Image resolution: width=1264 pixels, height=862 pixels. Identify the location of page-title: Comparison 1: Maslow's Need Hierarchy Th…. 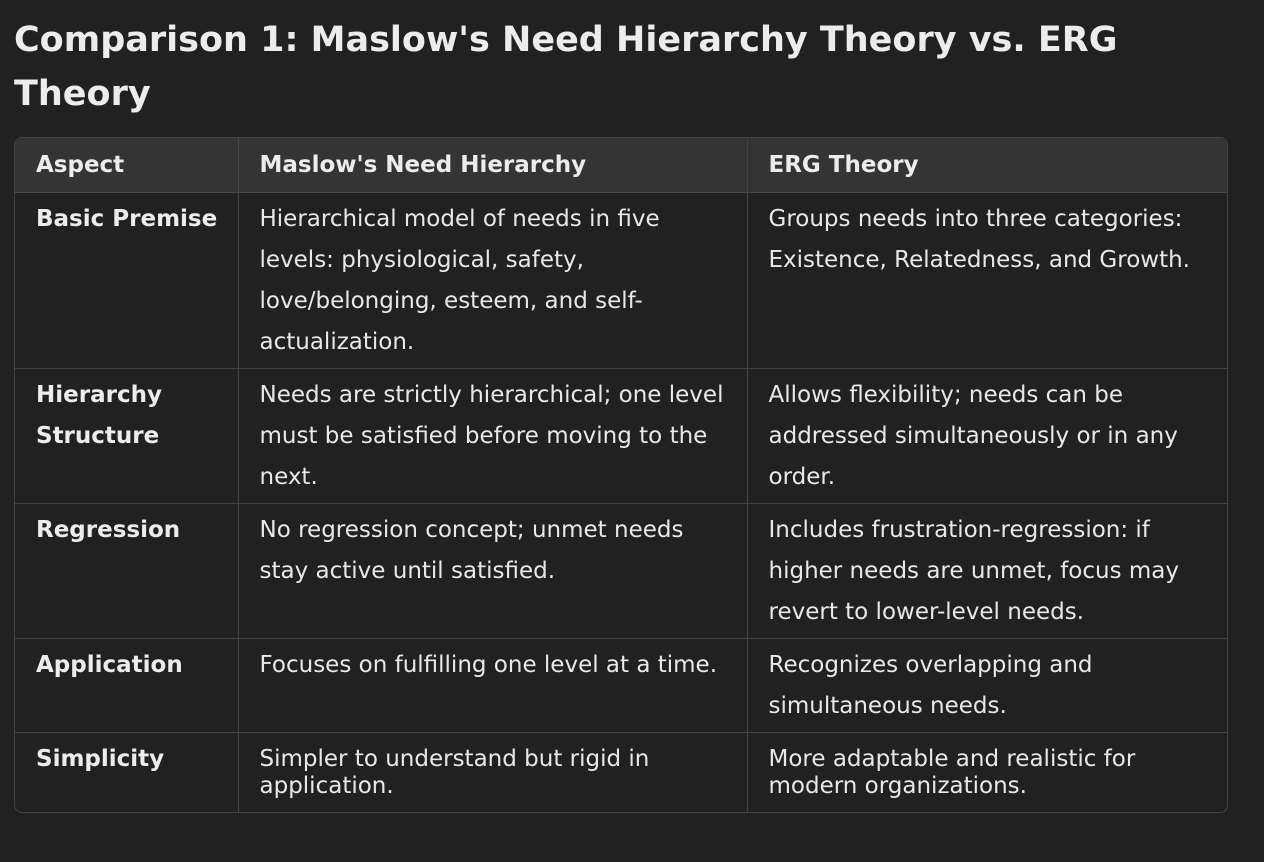
(566, 67).